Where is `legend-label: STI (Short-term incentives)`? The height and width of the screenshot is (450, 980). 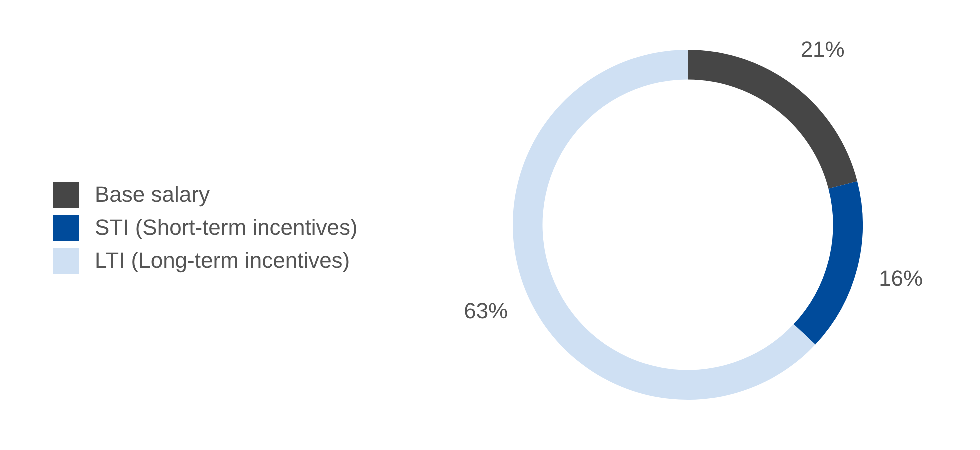
legend-label: STI (Short-term incentives) is located at coordinates (226, 227).